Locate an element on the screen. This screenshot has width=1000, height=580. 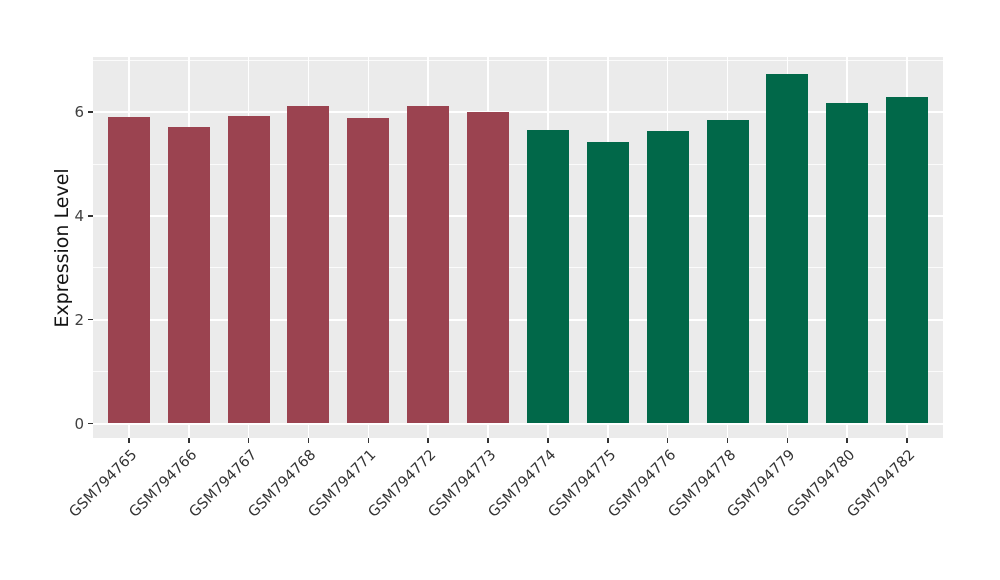
x-tick-label: GSM794776 is located at coordinates (642, 484).